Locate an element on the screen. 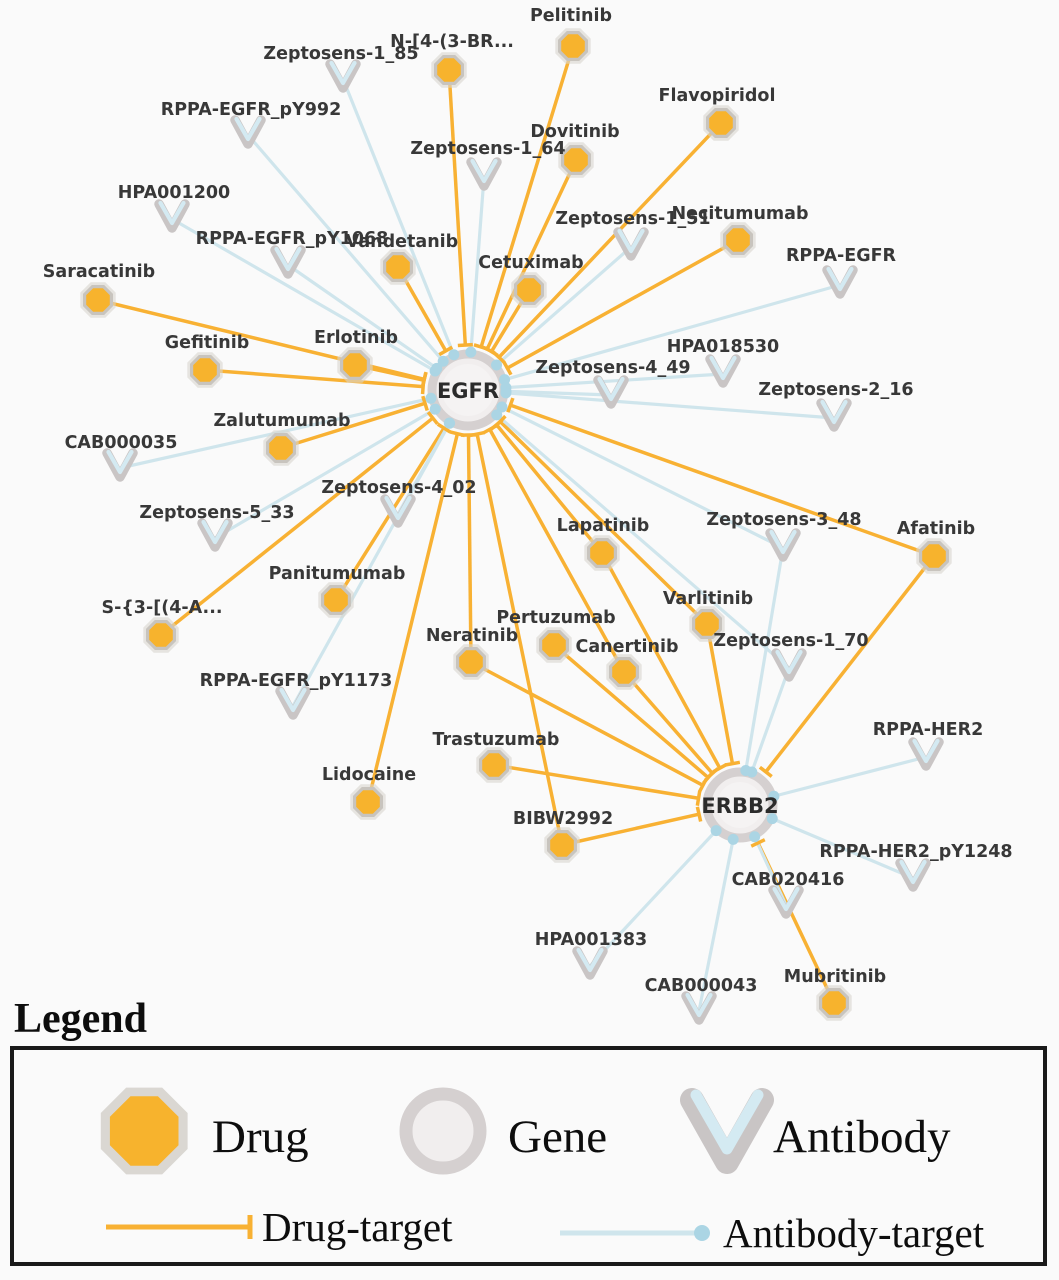 The image size is (1059, 1280). antibody-node-rppa-egfr-py1173 is located at coordinates (293, 703).